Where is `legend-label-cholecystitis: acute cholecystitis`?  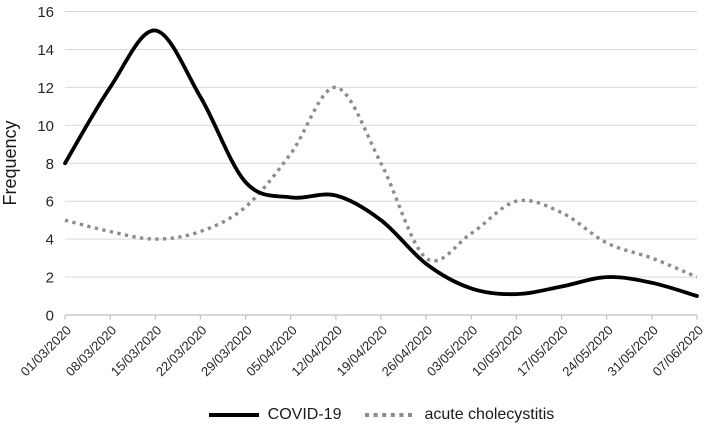 legend-label-cholecystitis: acute cholecystitis is located at coordinates (489, 414).